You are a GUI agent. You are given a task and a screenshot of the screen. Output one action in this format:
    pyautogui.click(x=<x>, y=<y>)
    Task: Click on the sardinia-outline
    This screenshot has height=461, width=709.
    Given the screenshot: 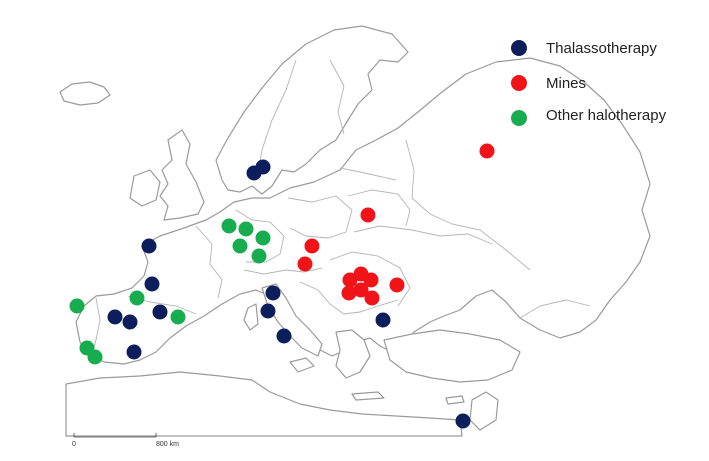 What is the action you would take?
    pyautogui.click(x=251, y=317)
    